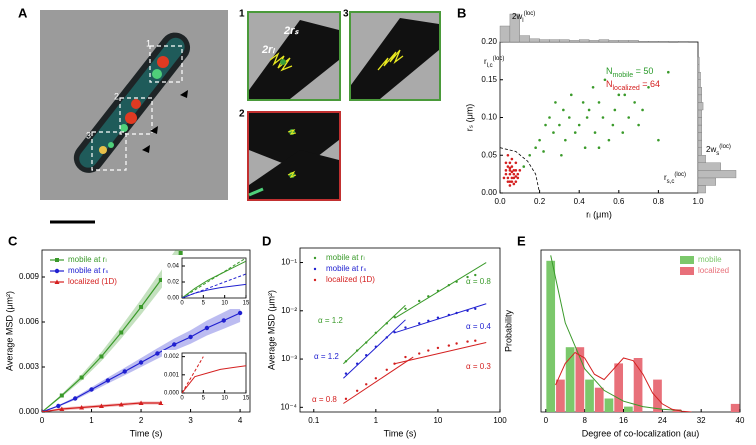  I want to click on annotation: rl,c(loc), so click(494, 62).